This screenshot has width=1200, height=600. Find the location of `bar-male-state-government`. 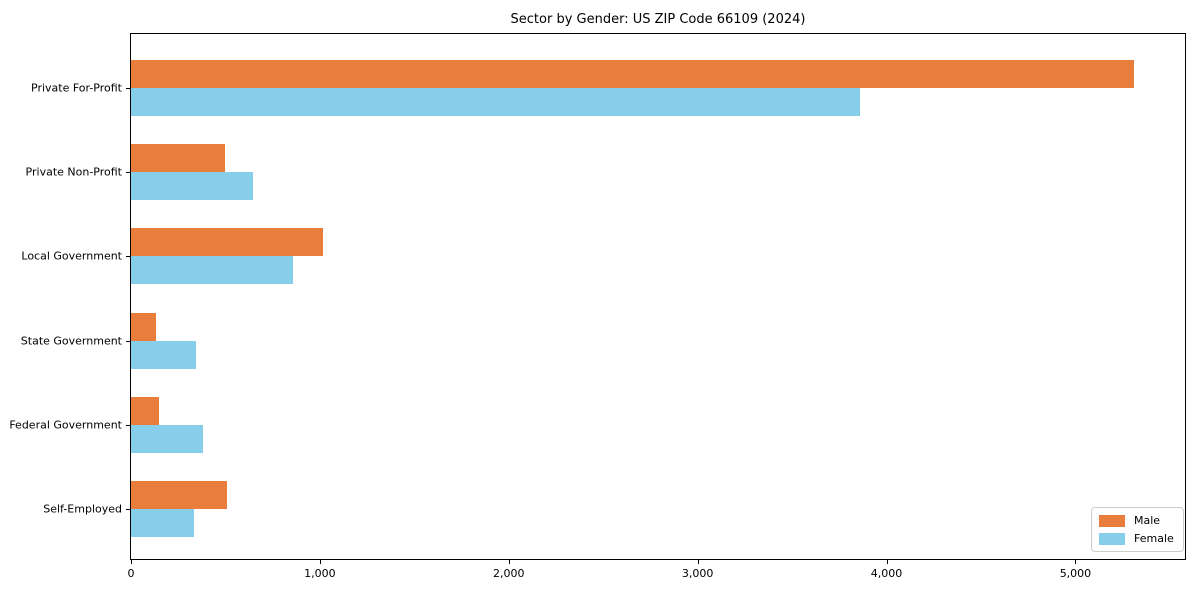

bar-male-state-government is located at coordinates (143, 326).